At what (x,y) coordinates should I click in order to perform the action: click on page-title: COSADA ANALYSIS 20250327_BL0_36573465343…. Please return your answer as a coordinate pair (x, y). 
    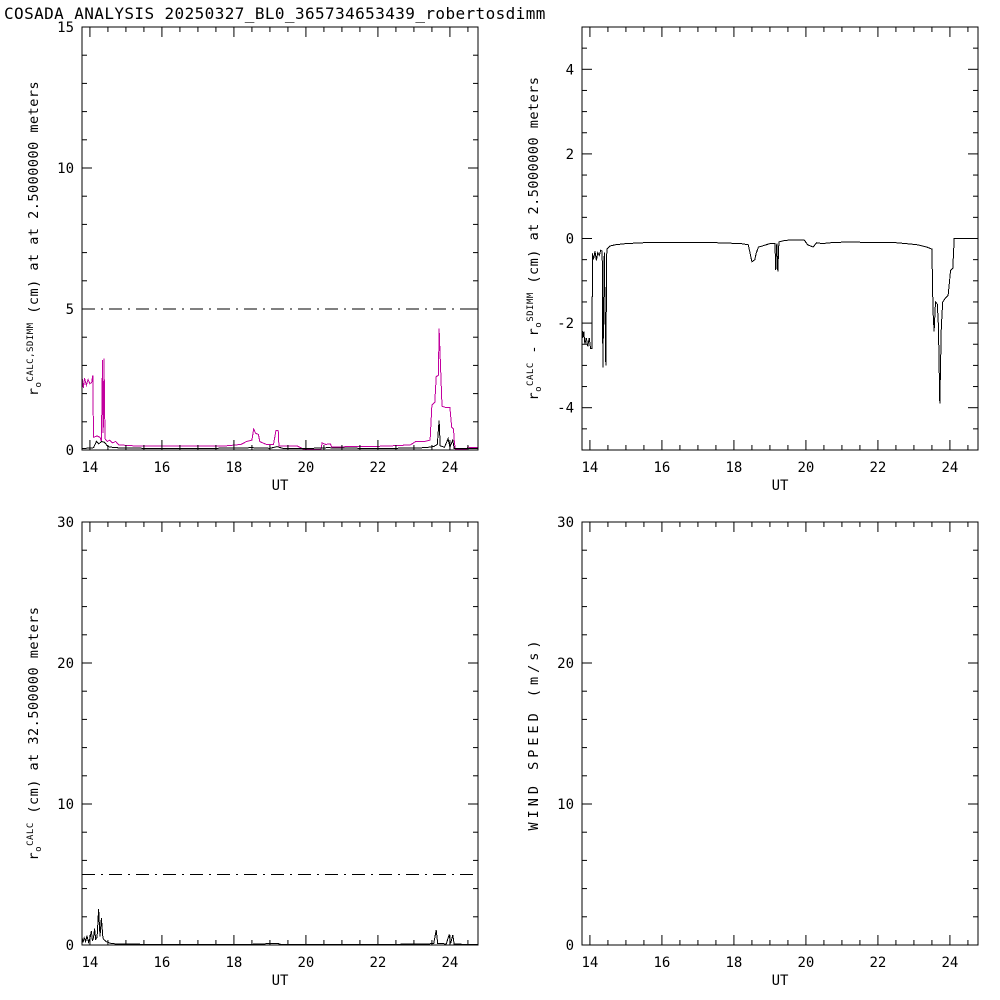
    Looking at the image, I should click on (275, 13).